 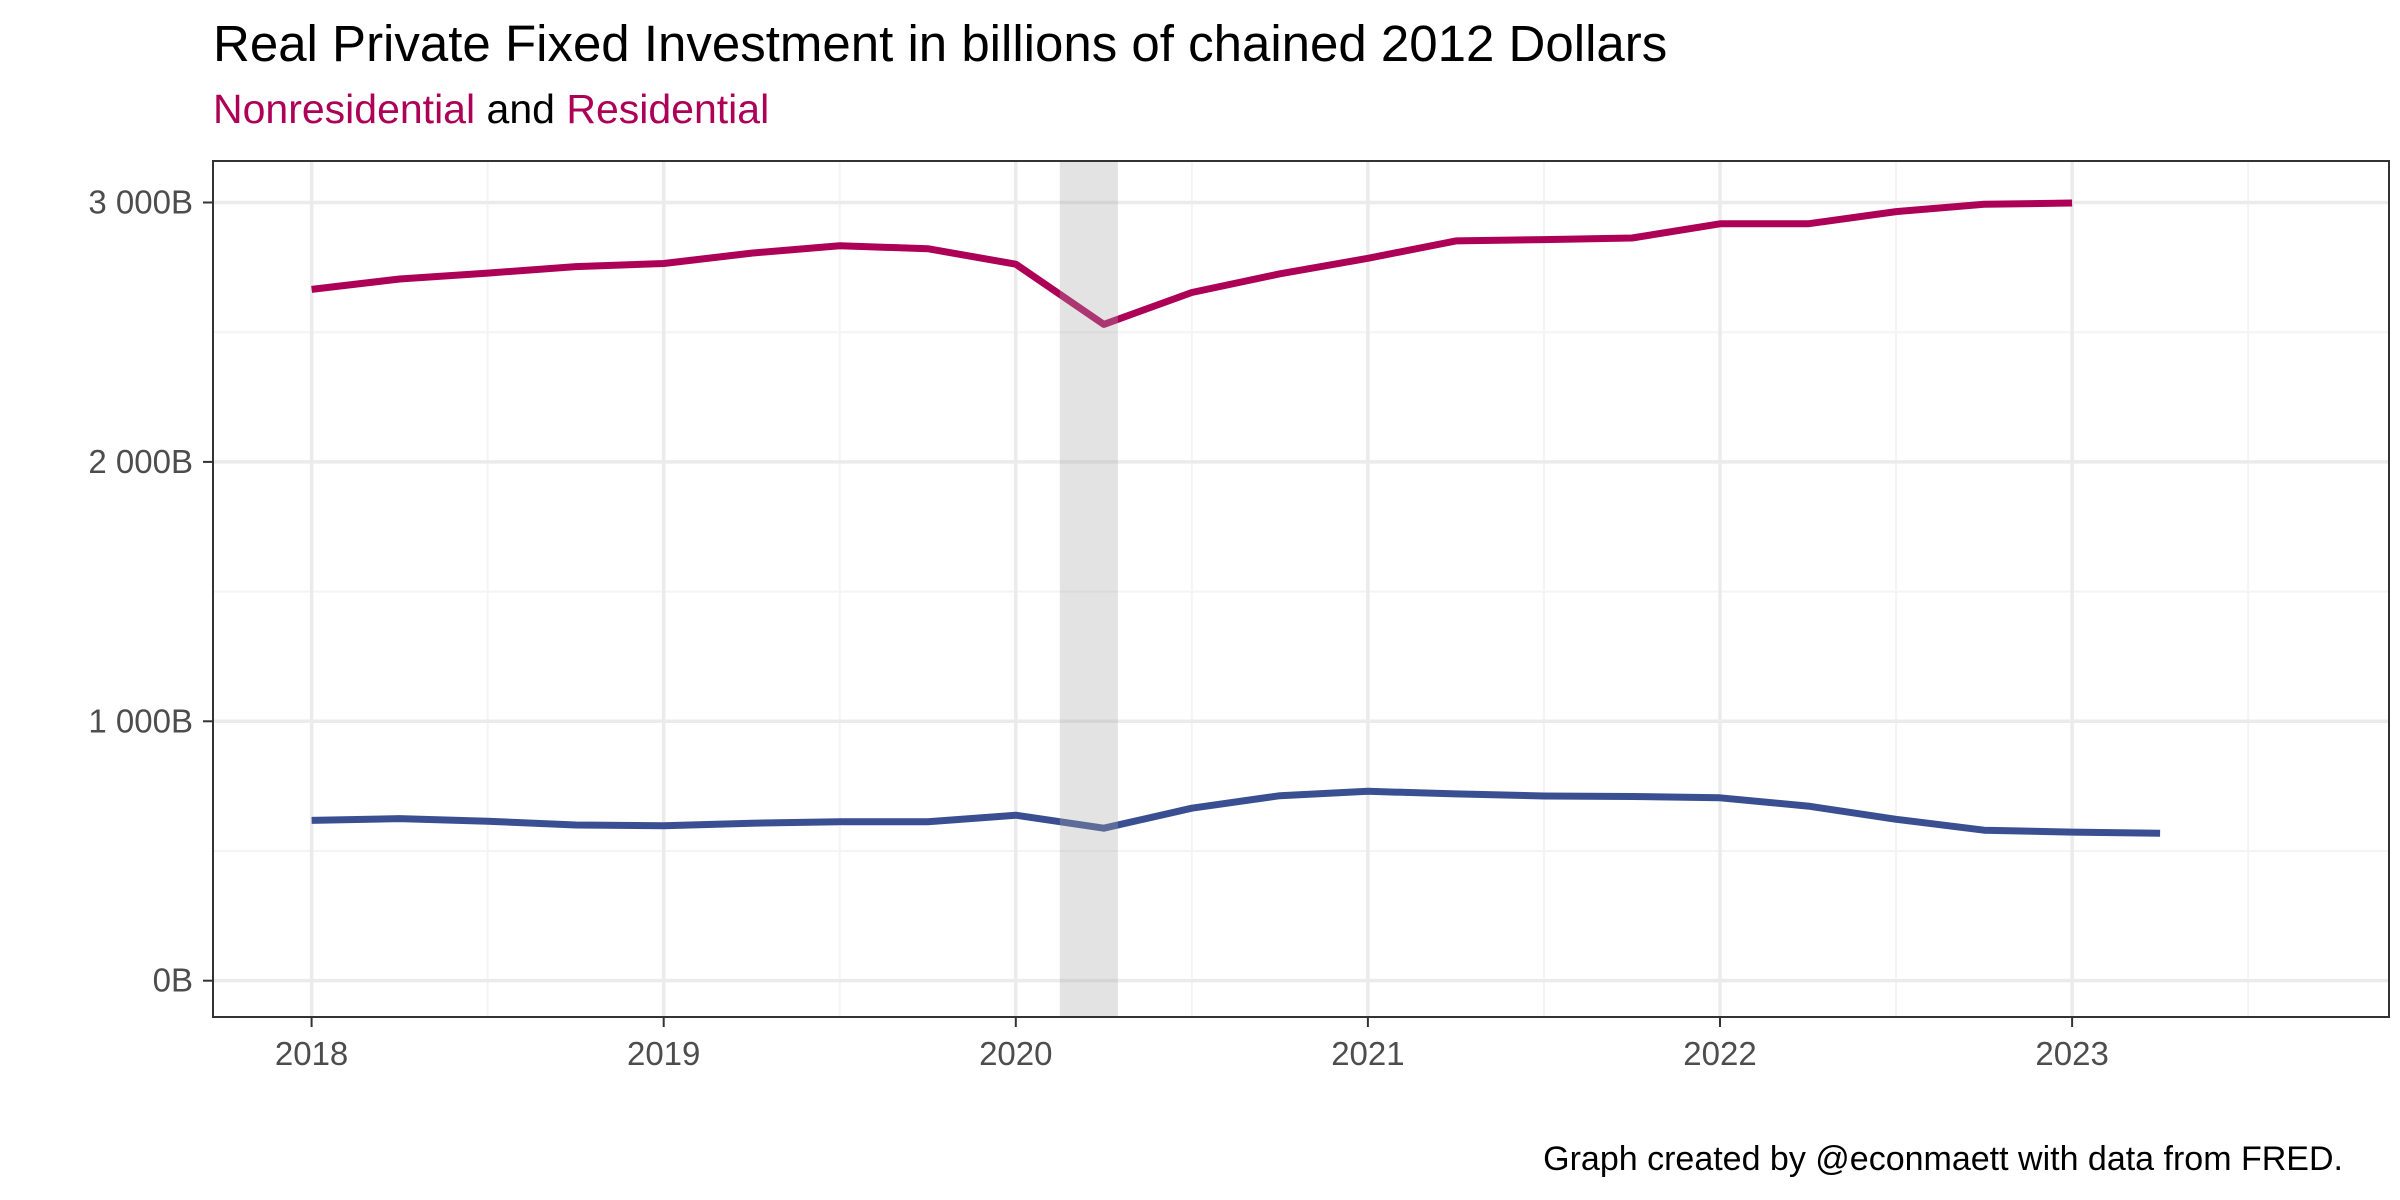 I want to click on subtitle-nonresidential: Nonresidential, so click(x=344, y=109).